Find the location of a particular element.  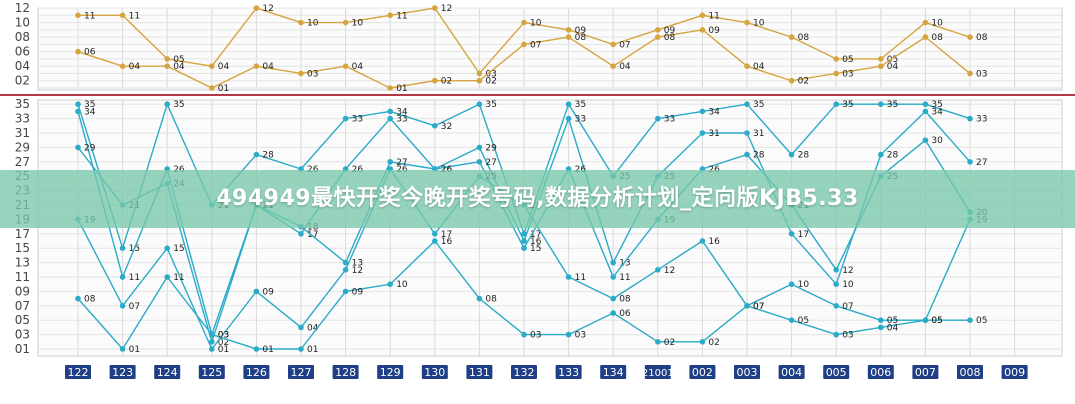

x-tick-label: 124 is located at coordinates (167, 372).